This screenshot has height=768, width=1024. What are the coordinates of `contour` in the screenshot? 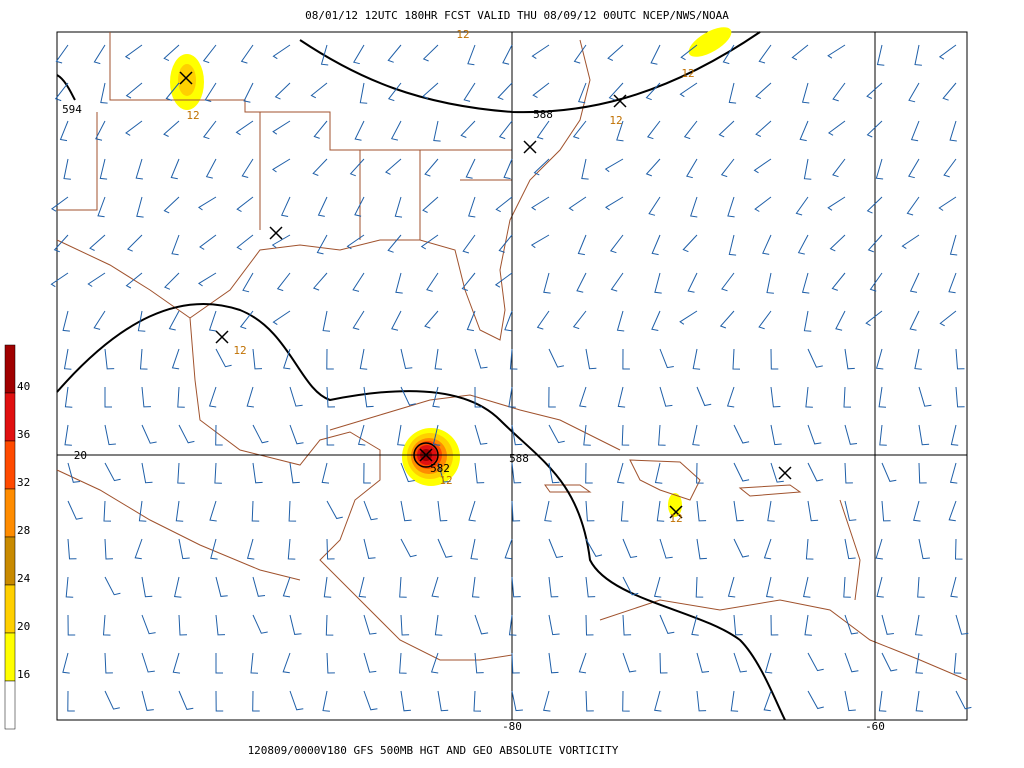 It's located at (66, 87).